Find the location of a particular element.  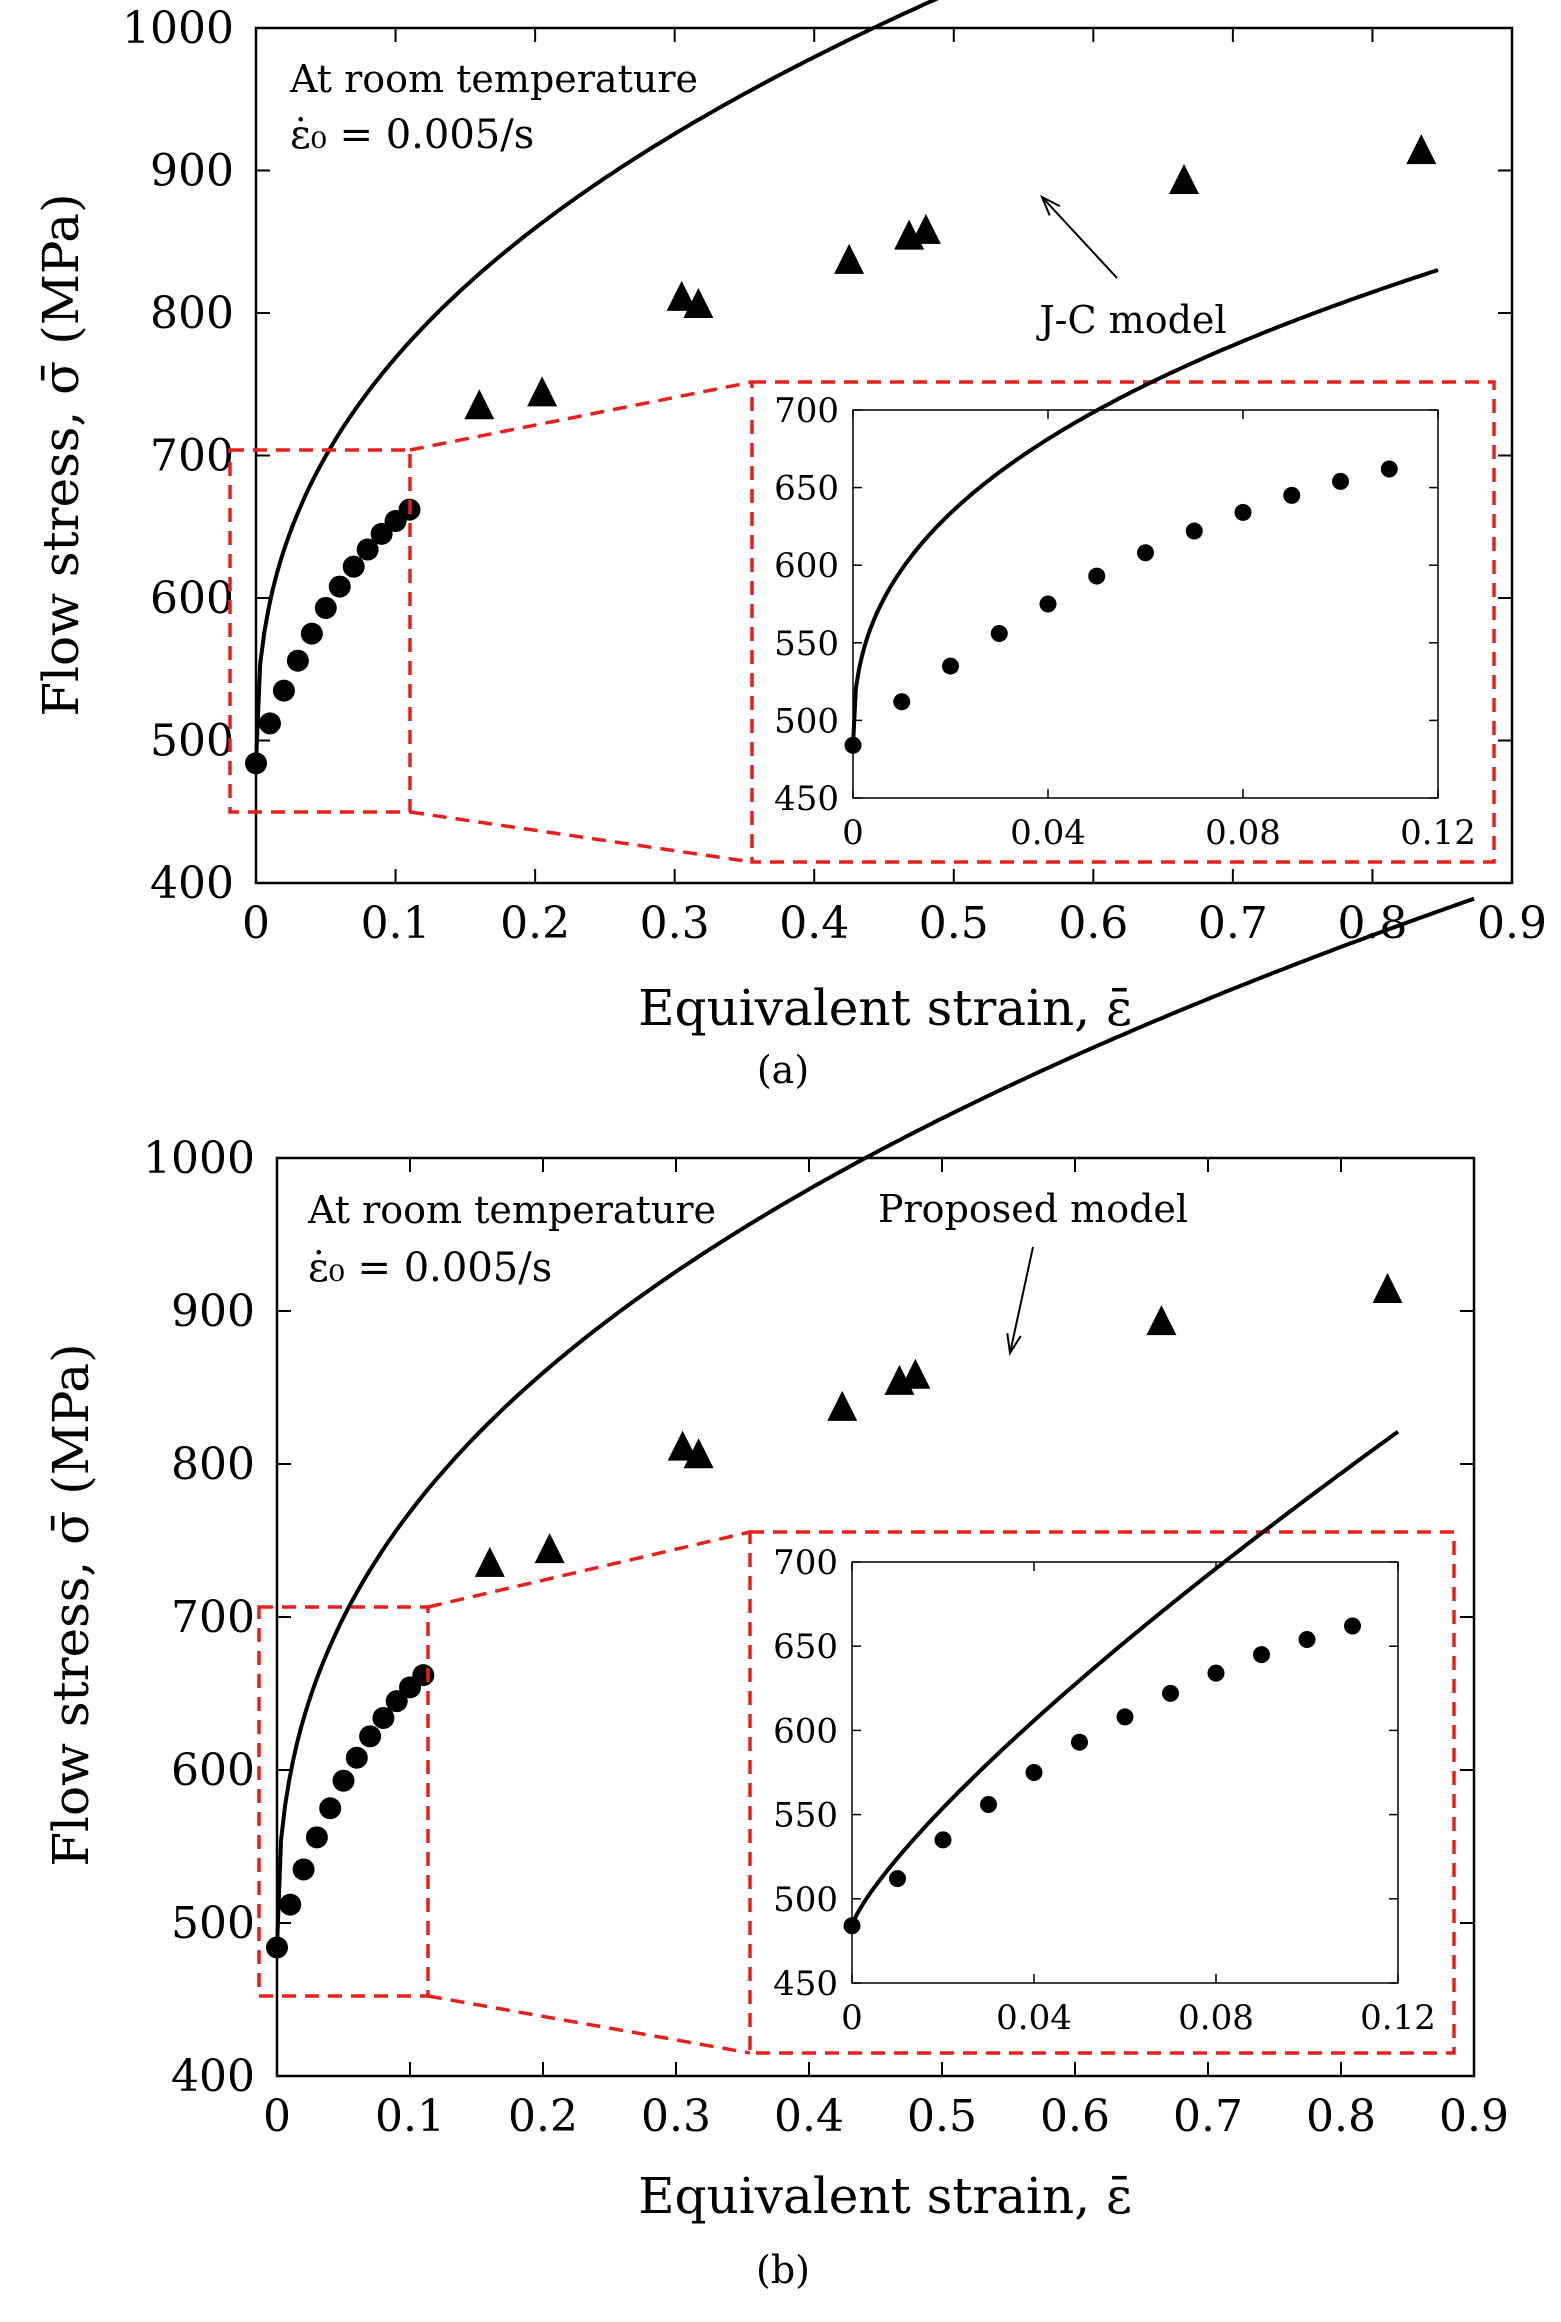

model-arrow is located at coordinates (1079, 237).